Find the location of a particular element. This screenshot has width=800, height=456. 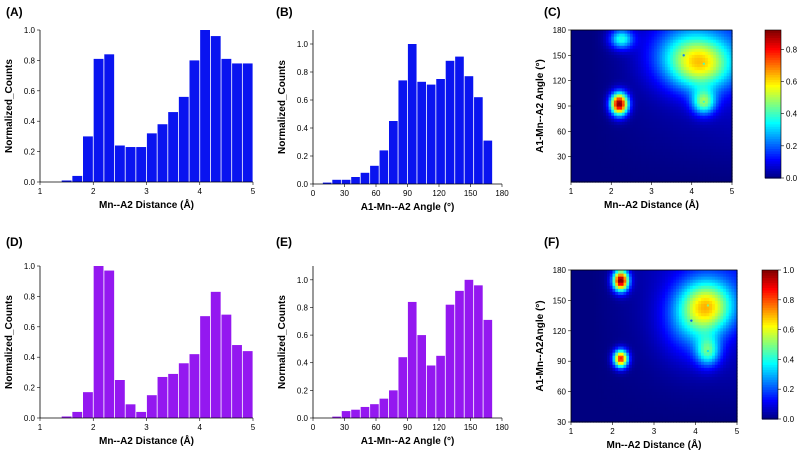

y-tick-label: 0.2 is located at coordinates (303, 156).